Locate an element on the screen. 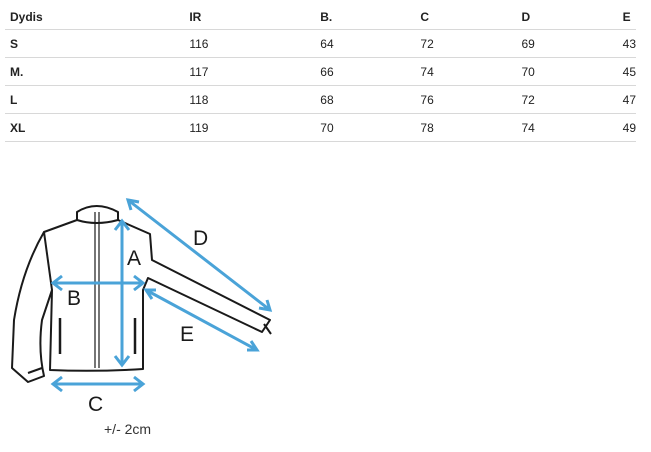 The width and height of the screenshot is (651, 452). table-header-row: Dydis IR B. C D E is located at coordinates (320, 17).